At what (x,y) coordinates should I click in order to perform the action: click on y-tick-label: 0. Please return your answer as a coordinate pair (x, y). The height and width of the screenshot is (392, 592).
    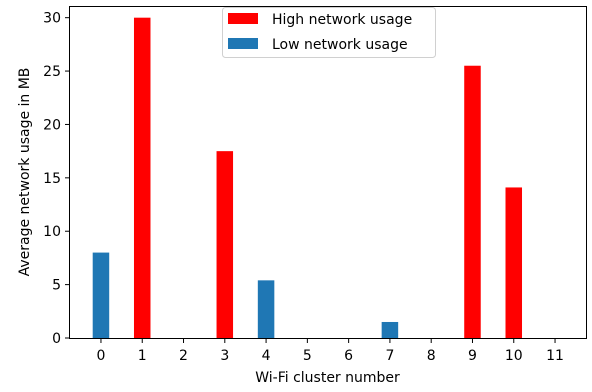
    Looking at the image, I should click on (56, 339).